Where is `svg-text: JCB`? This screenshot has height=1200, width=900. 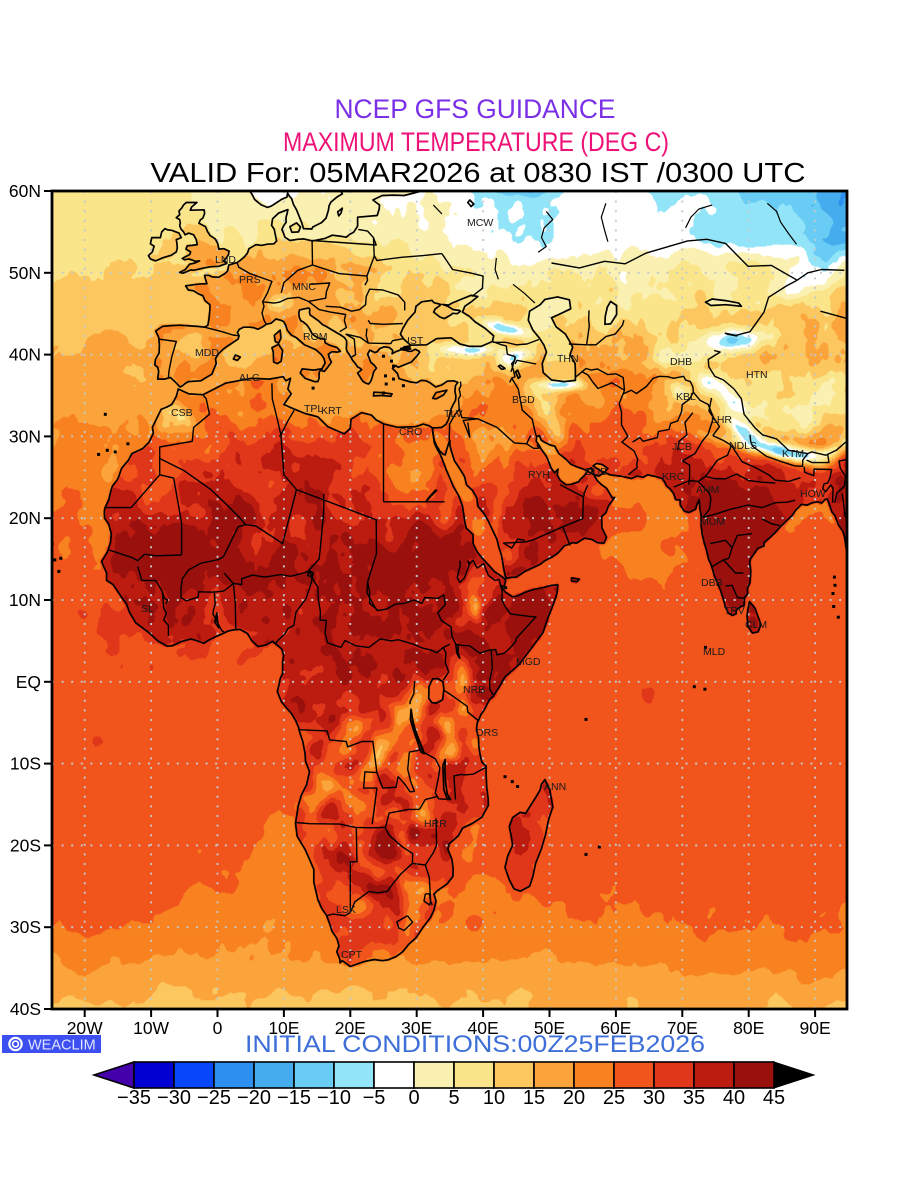 svg-text: JCB is located at coordinates (682, 447).